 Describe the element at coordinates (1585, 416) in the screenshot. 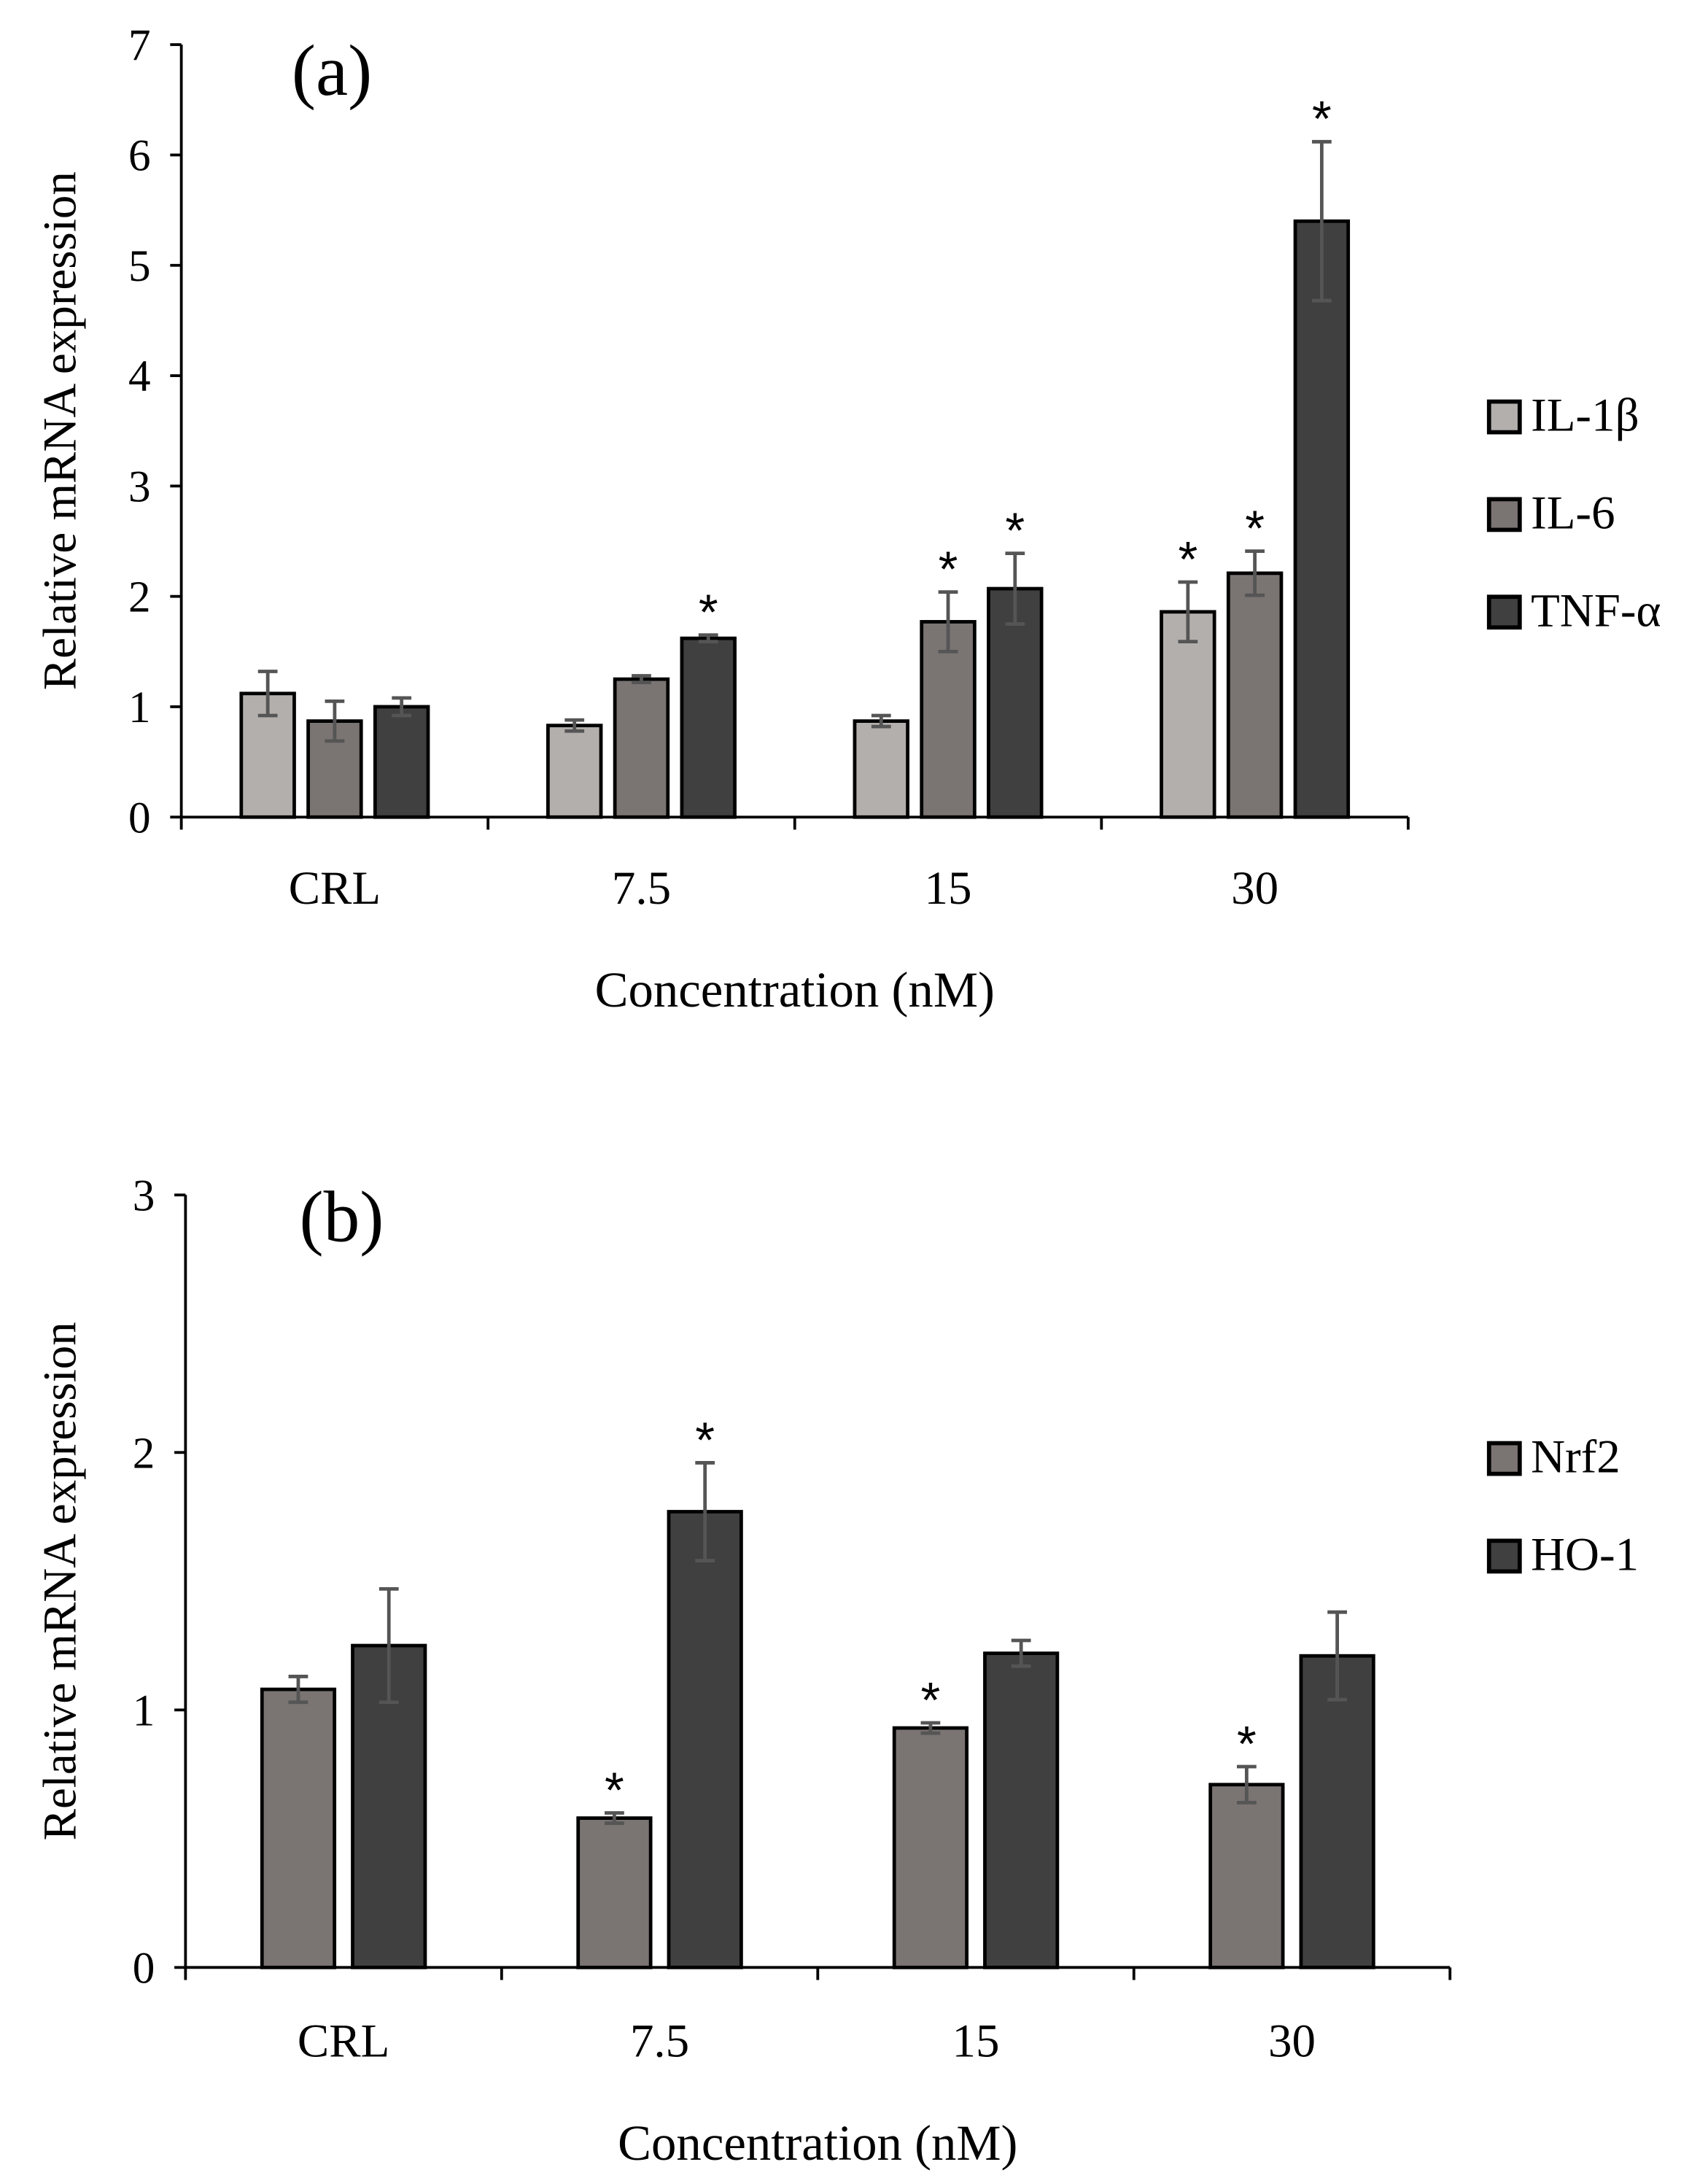

I see `legend-label: IL-1β` at that location.